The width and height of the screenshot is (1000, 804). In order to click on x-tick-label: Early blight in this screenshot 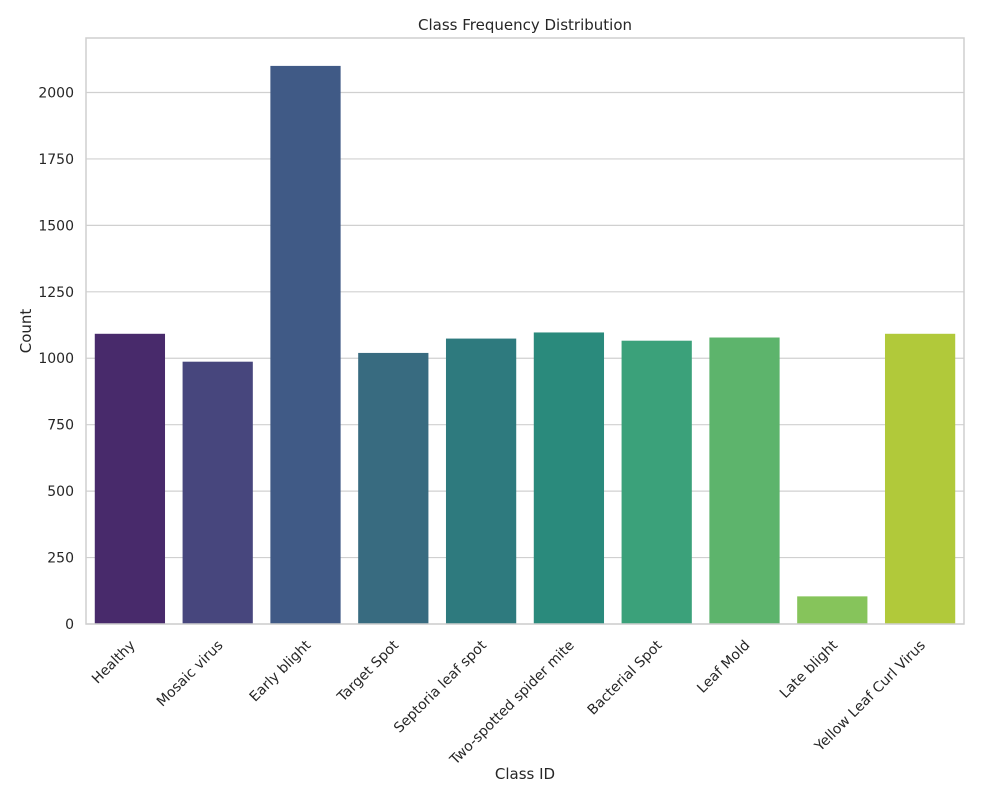, I will do `click(281, 671)`.